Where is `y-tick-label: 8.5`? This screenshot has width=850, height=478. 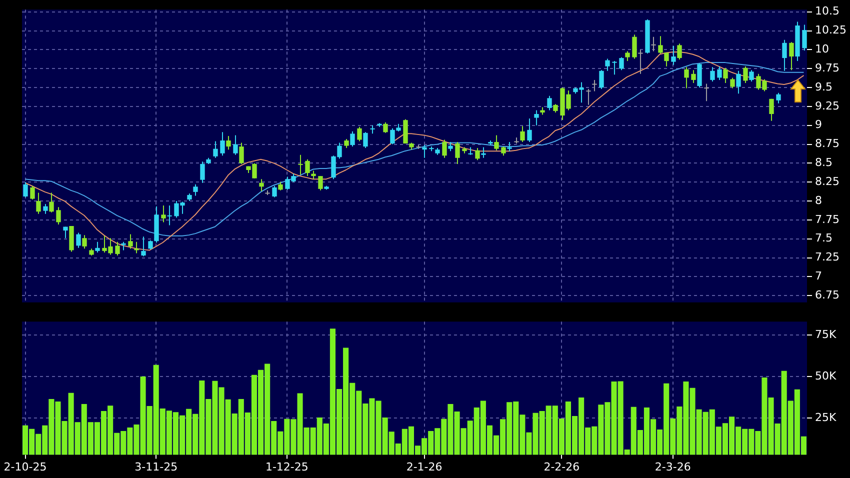 y-tick-label: 8.5 is located at coordinates (823, 163).